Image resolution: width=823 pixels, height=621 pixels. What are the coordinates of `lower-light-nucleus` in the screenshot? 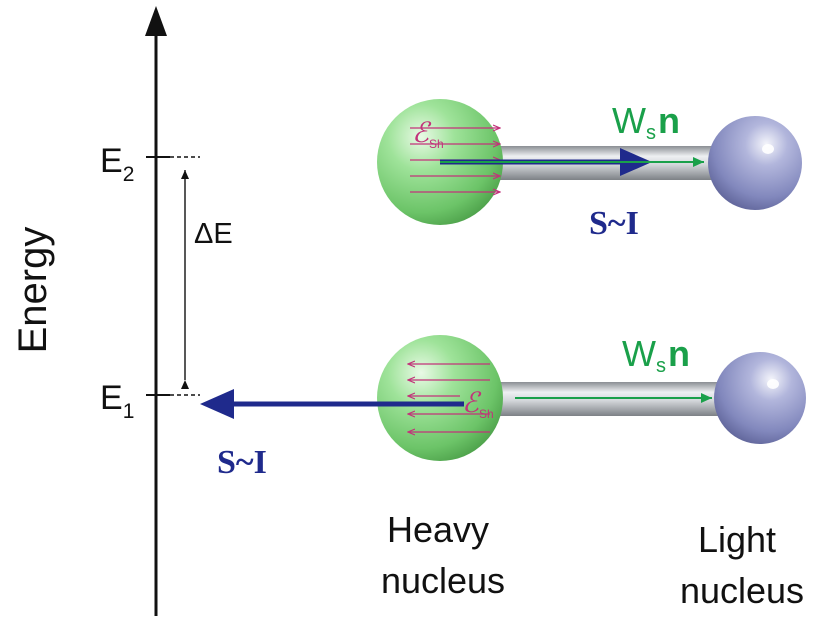 It's located at (760, 398).